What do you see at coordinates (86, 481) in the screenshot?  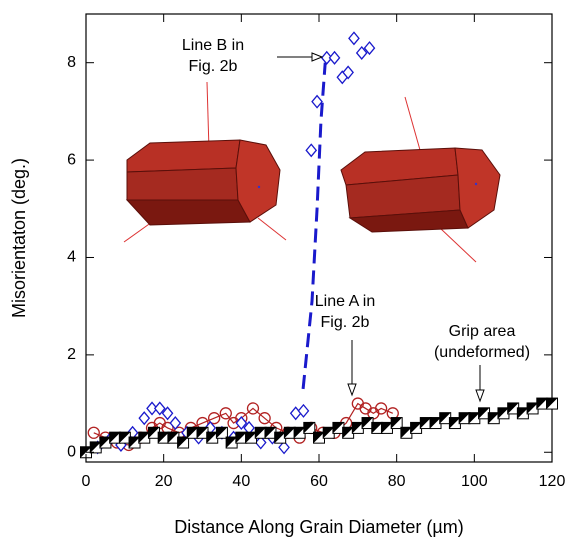 I see `x-tick-label: 0` at bounding box center [86, 481].